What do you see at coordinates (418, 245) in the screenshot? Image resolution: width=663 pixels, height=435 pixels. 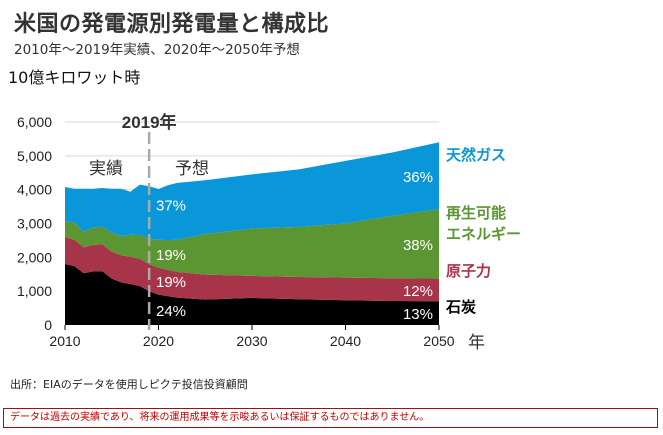 I see `share-2050-renewables: 38%` at bounding box center [418, 245].